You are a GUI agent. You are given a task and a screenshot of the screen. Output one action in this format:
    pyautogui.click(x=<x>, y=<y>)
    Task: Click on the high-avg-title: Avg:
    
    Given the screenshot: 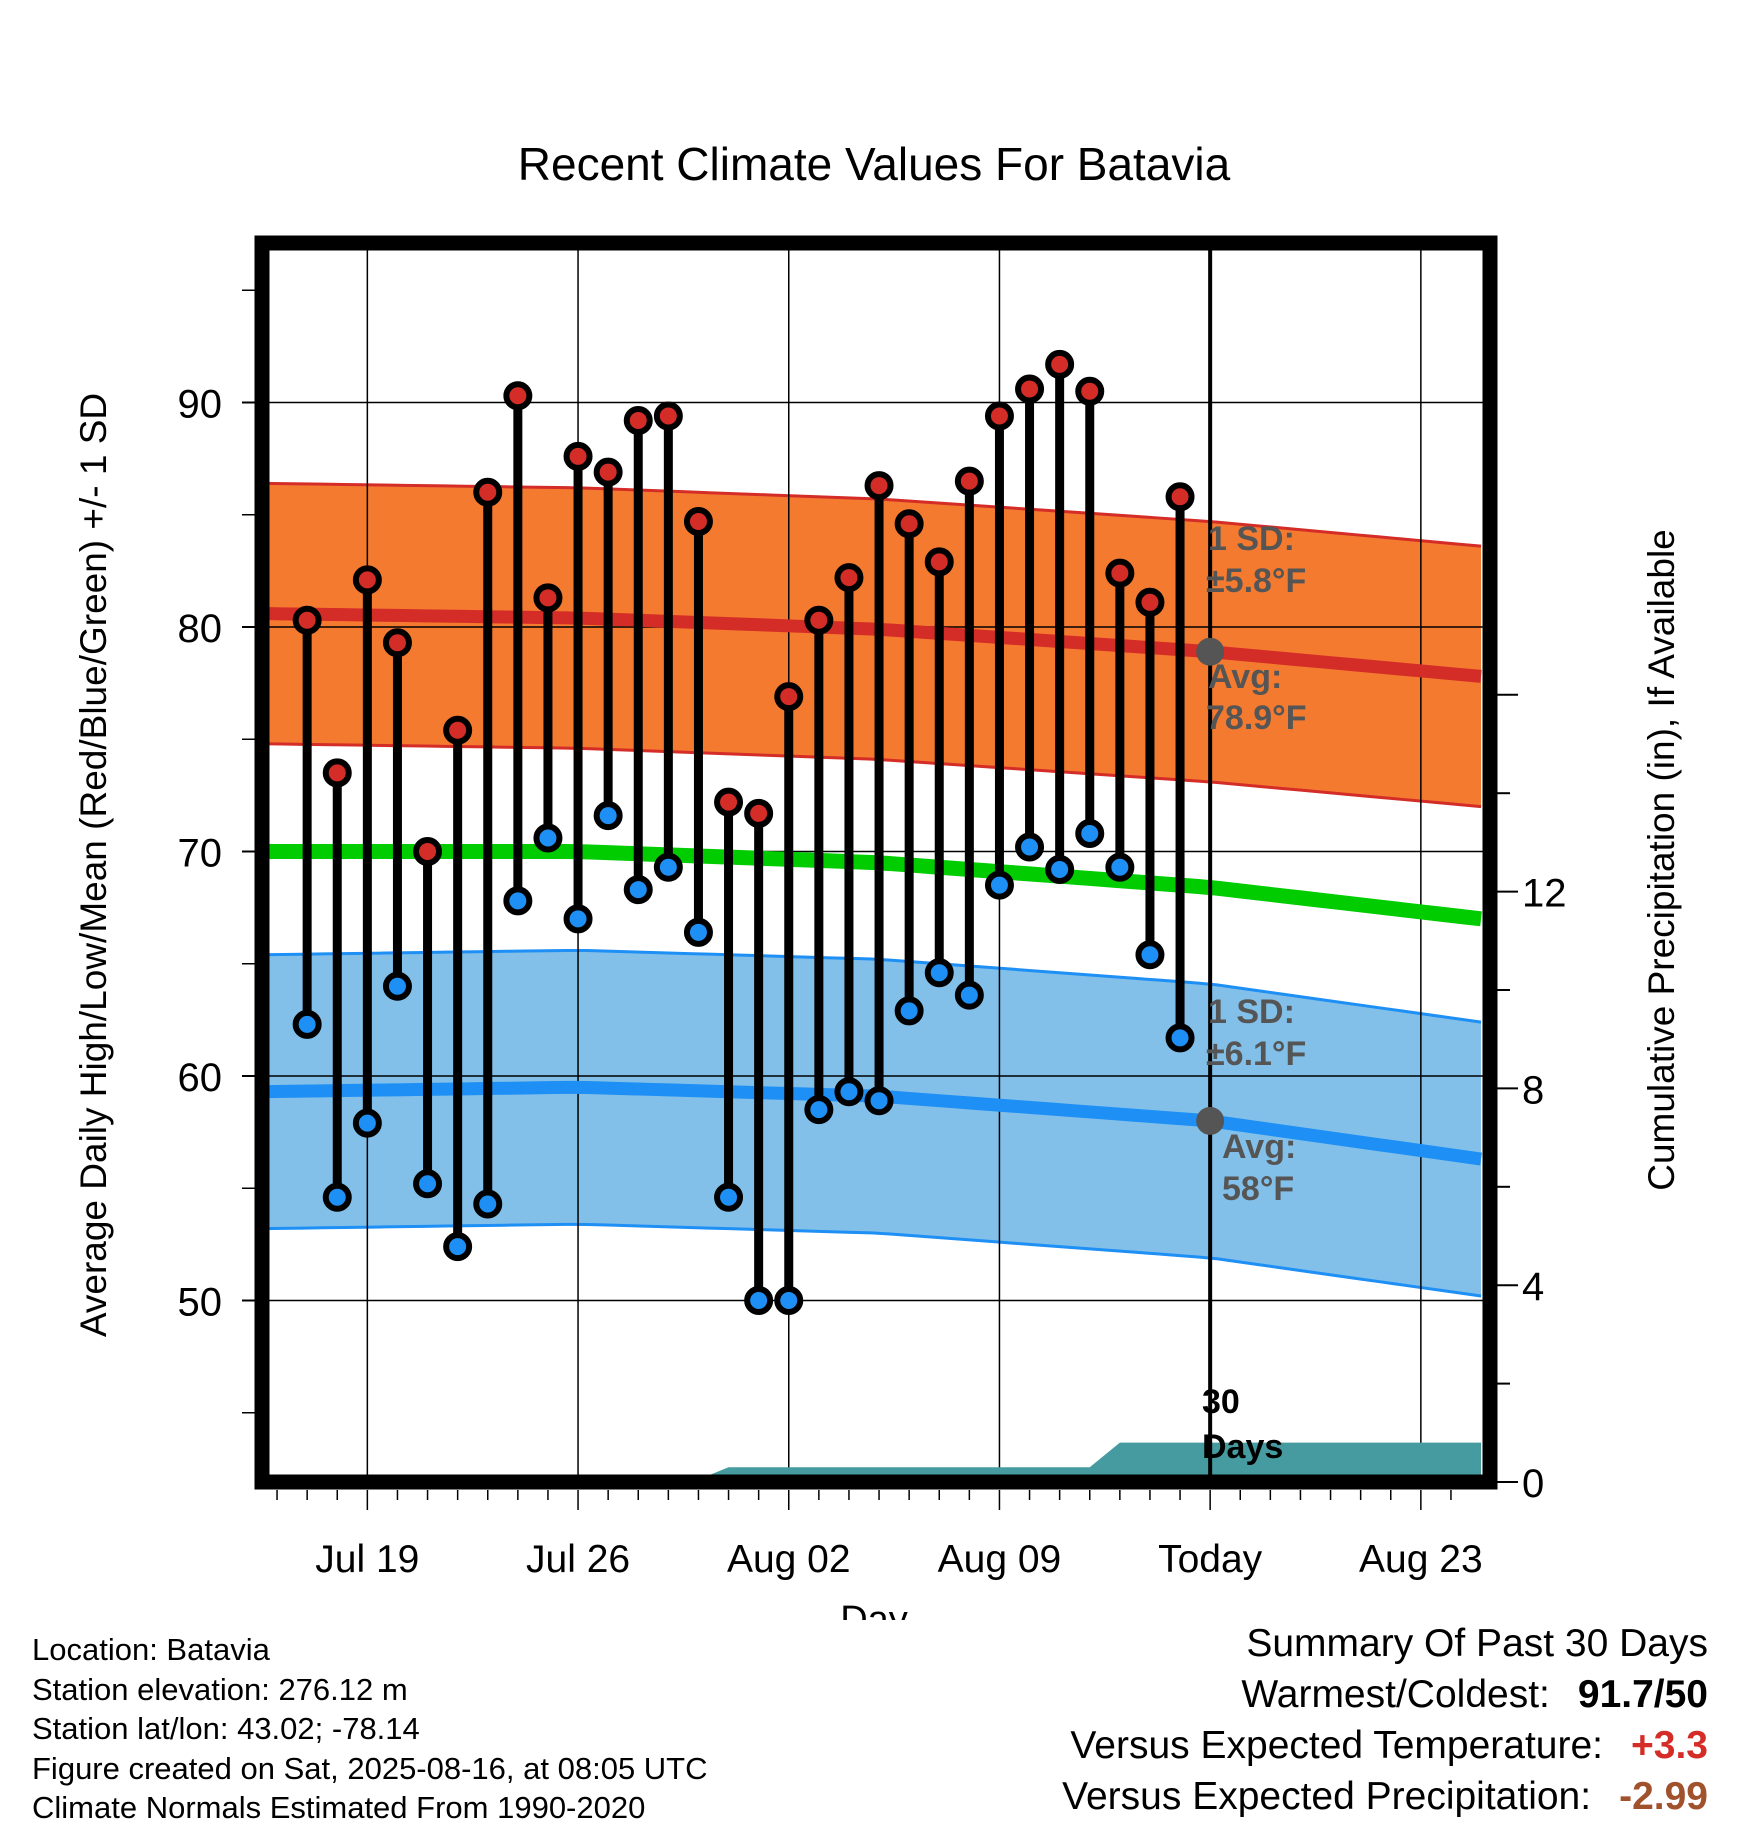 What is the action you would take?
    pyautogui.click(x=1245, y=677)
    